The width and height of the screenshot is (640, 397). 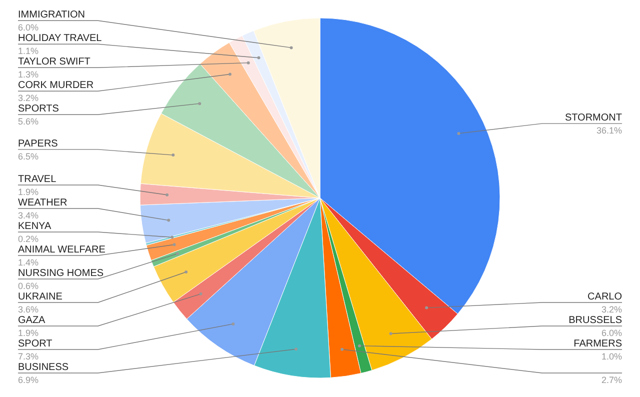 I want to click on slice-label: TRAVEL, so click(x=37, y=179).